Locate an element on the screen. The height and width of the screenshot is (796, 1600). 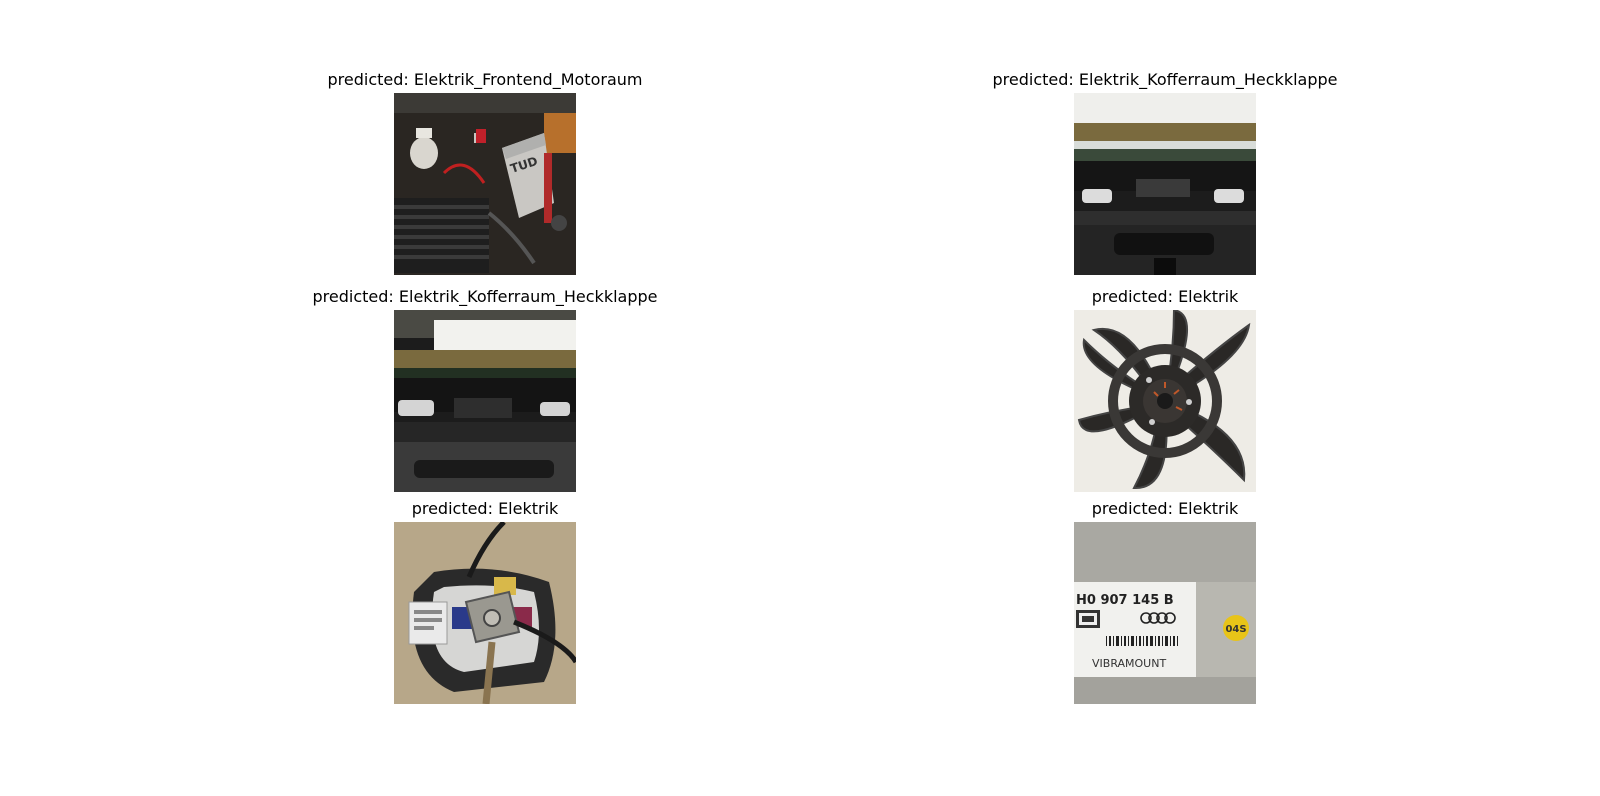
panel-battery-terminal: predicted: Elektrik is located at coordinates (485, 603).